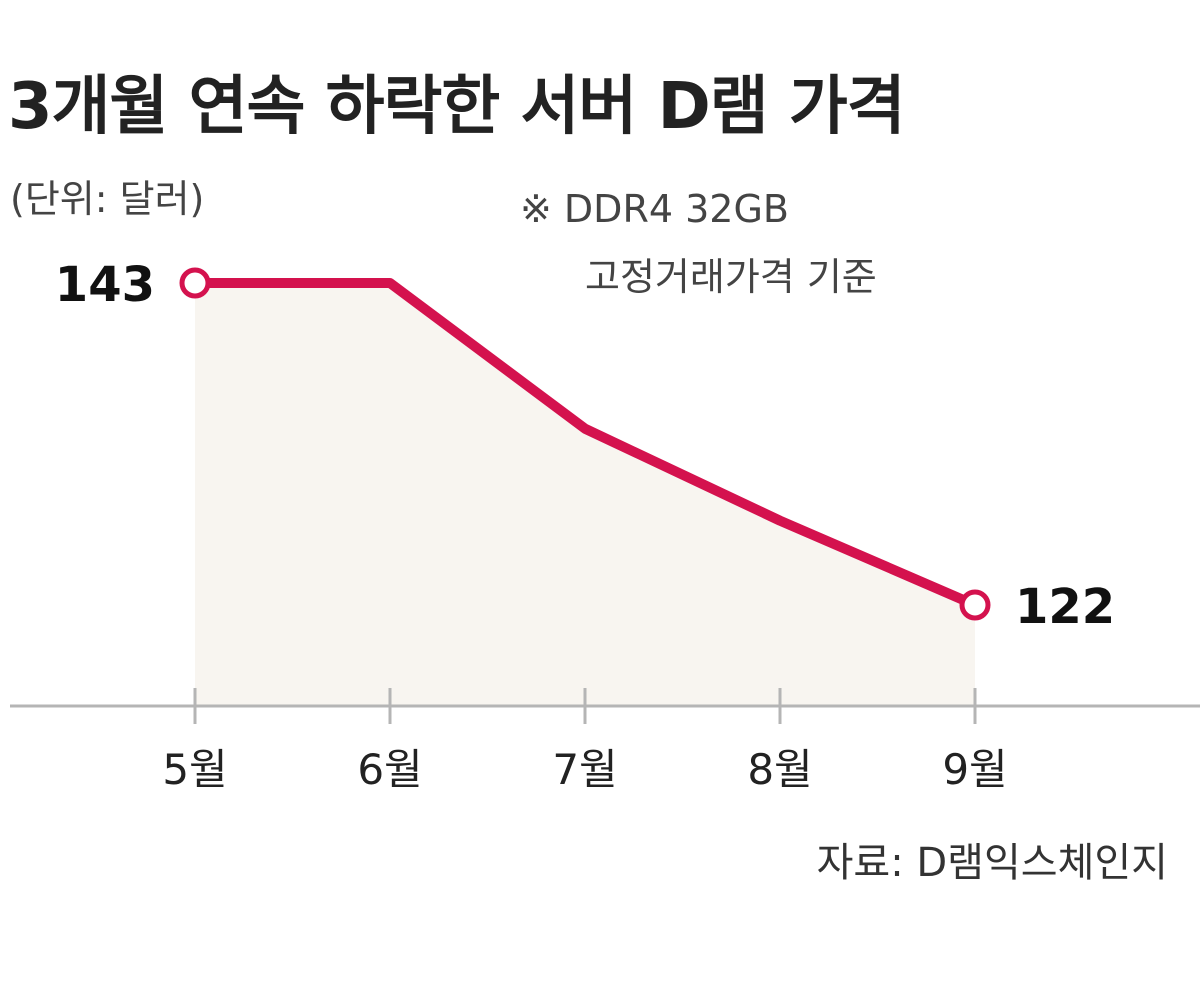  I want to click on note-line-2: 고정거래가격 기준, so click(731, 277).